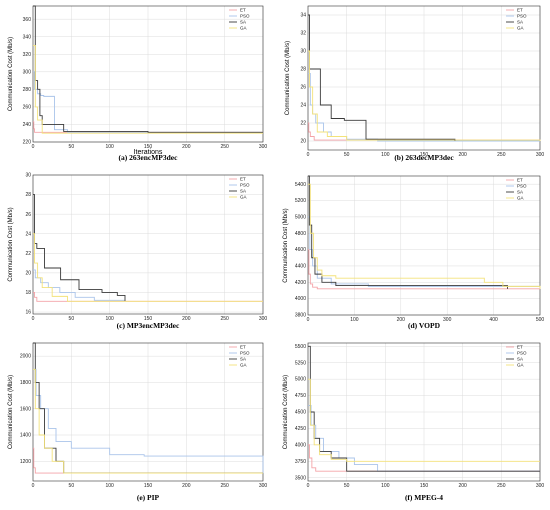 Image resolution: width=550 pixels, height=510 pixels. What do you see at coordinates (300, 347) in the screenshot?
I see `y-tick-label: 5500` at bounding box center [300, 347].